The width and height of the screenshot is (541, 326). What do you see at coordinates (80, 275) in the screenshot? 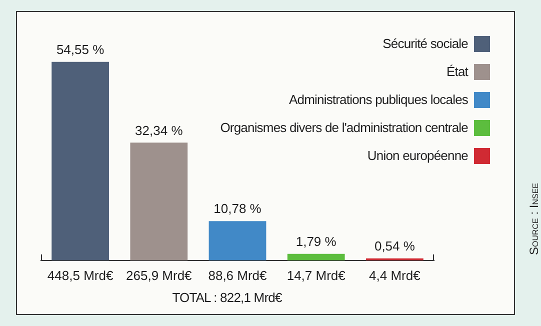
I see `x-tick-label: 448,5 Mrd€` at bounding box center [80, 275].